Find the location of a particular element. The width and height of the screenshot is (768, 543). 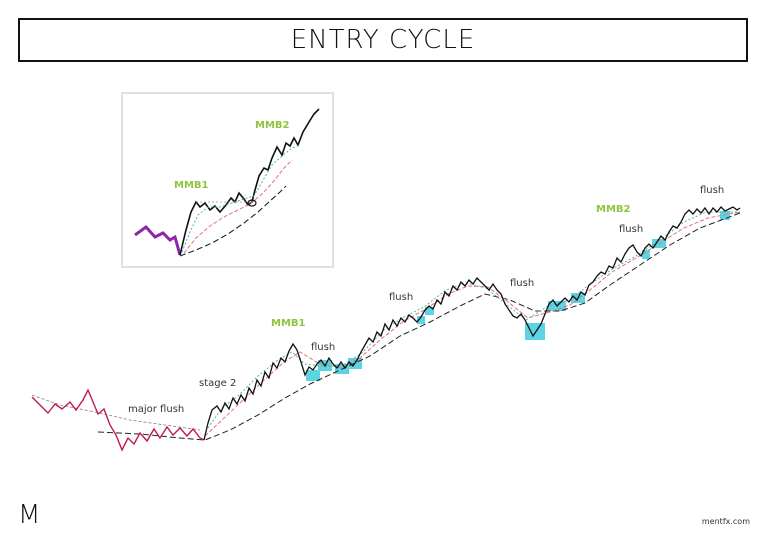

inset-label-mmb1: MMB1 is located at coordinates (191, 185).